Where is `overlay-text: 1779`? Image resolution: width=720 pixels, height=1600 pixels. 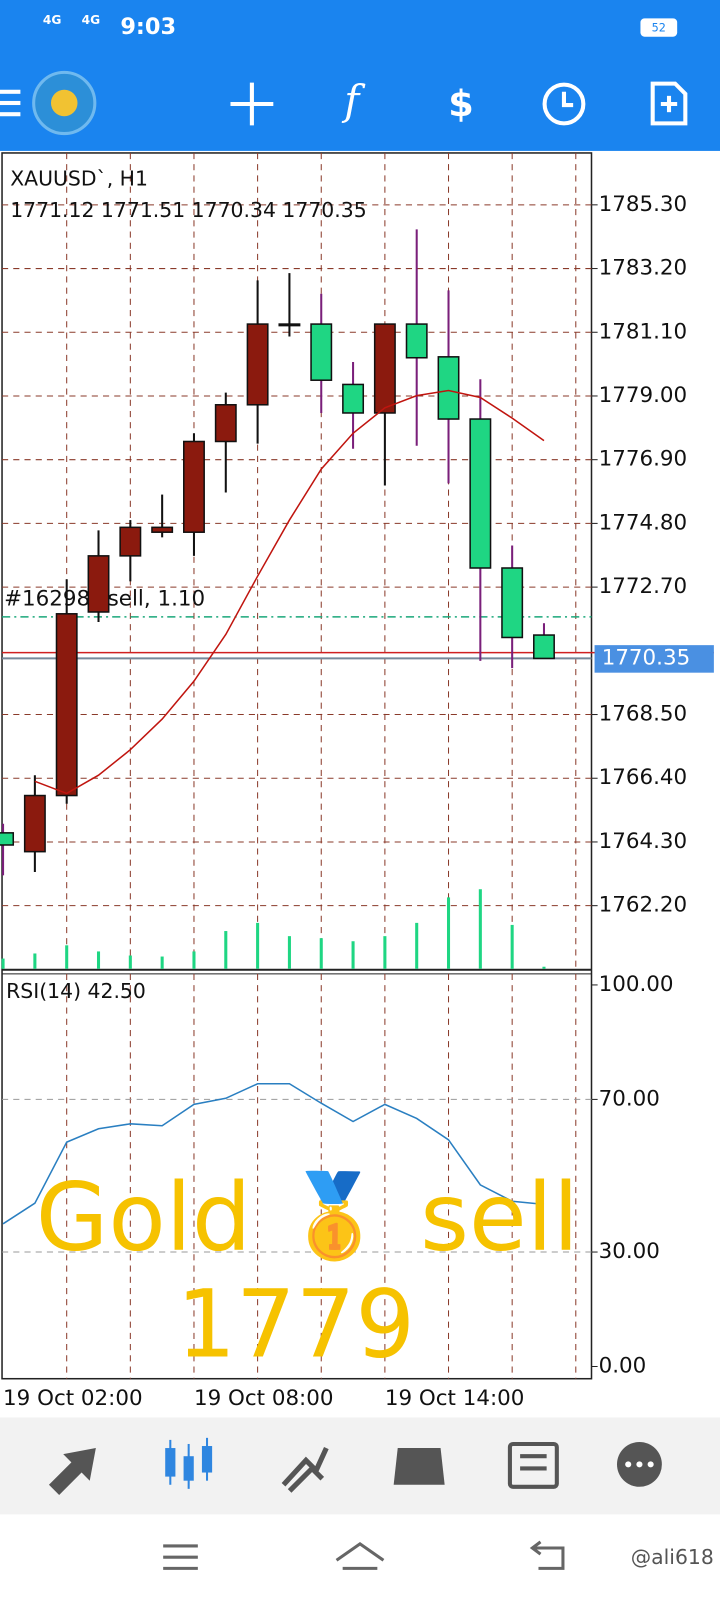 overlay-text: 1779 is located at coordinates (295, 1325).